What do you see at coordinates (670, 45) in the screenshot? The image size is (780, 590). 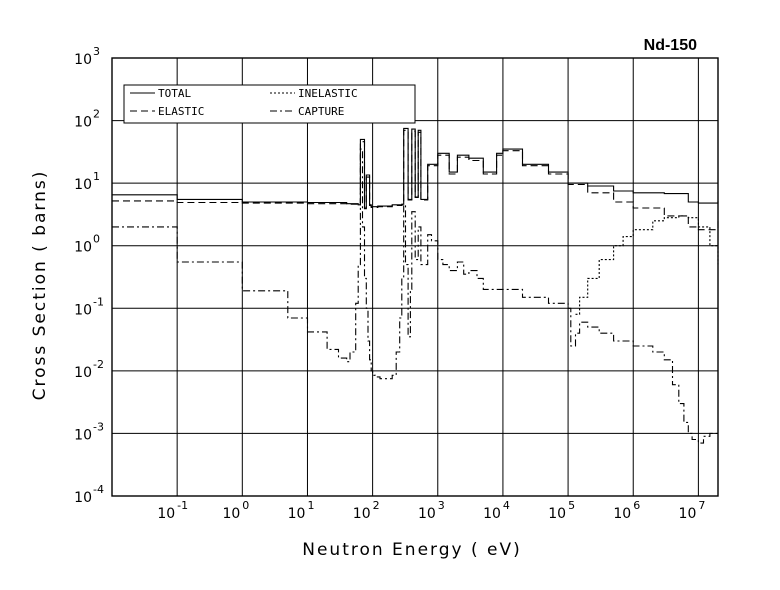 I see `chart-title: Nd-150` at bounding box center [670, 45].